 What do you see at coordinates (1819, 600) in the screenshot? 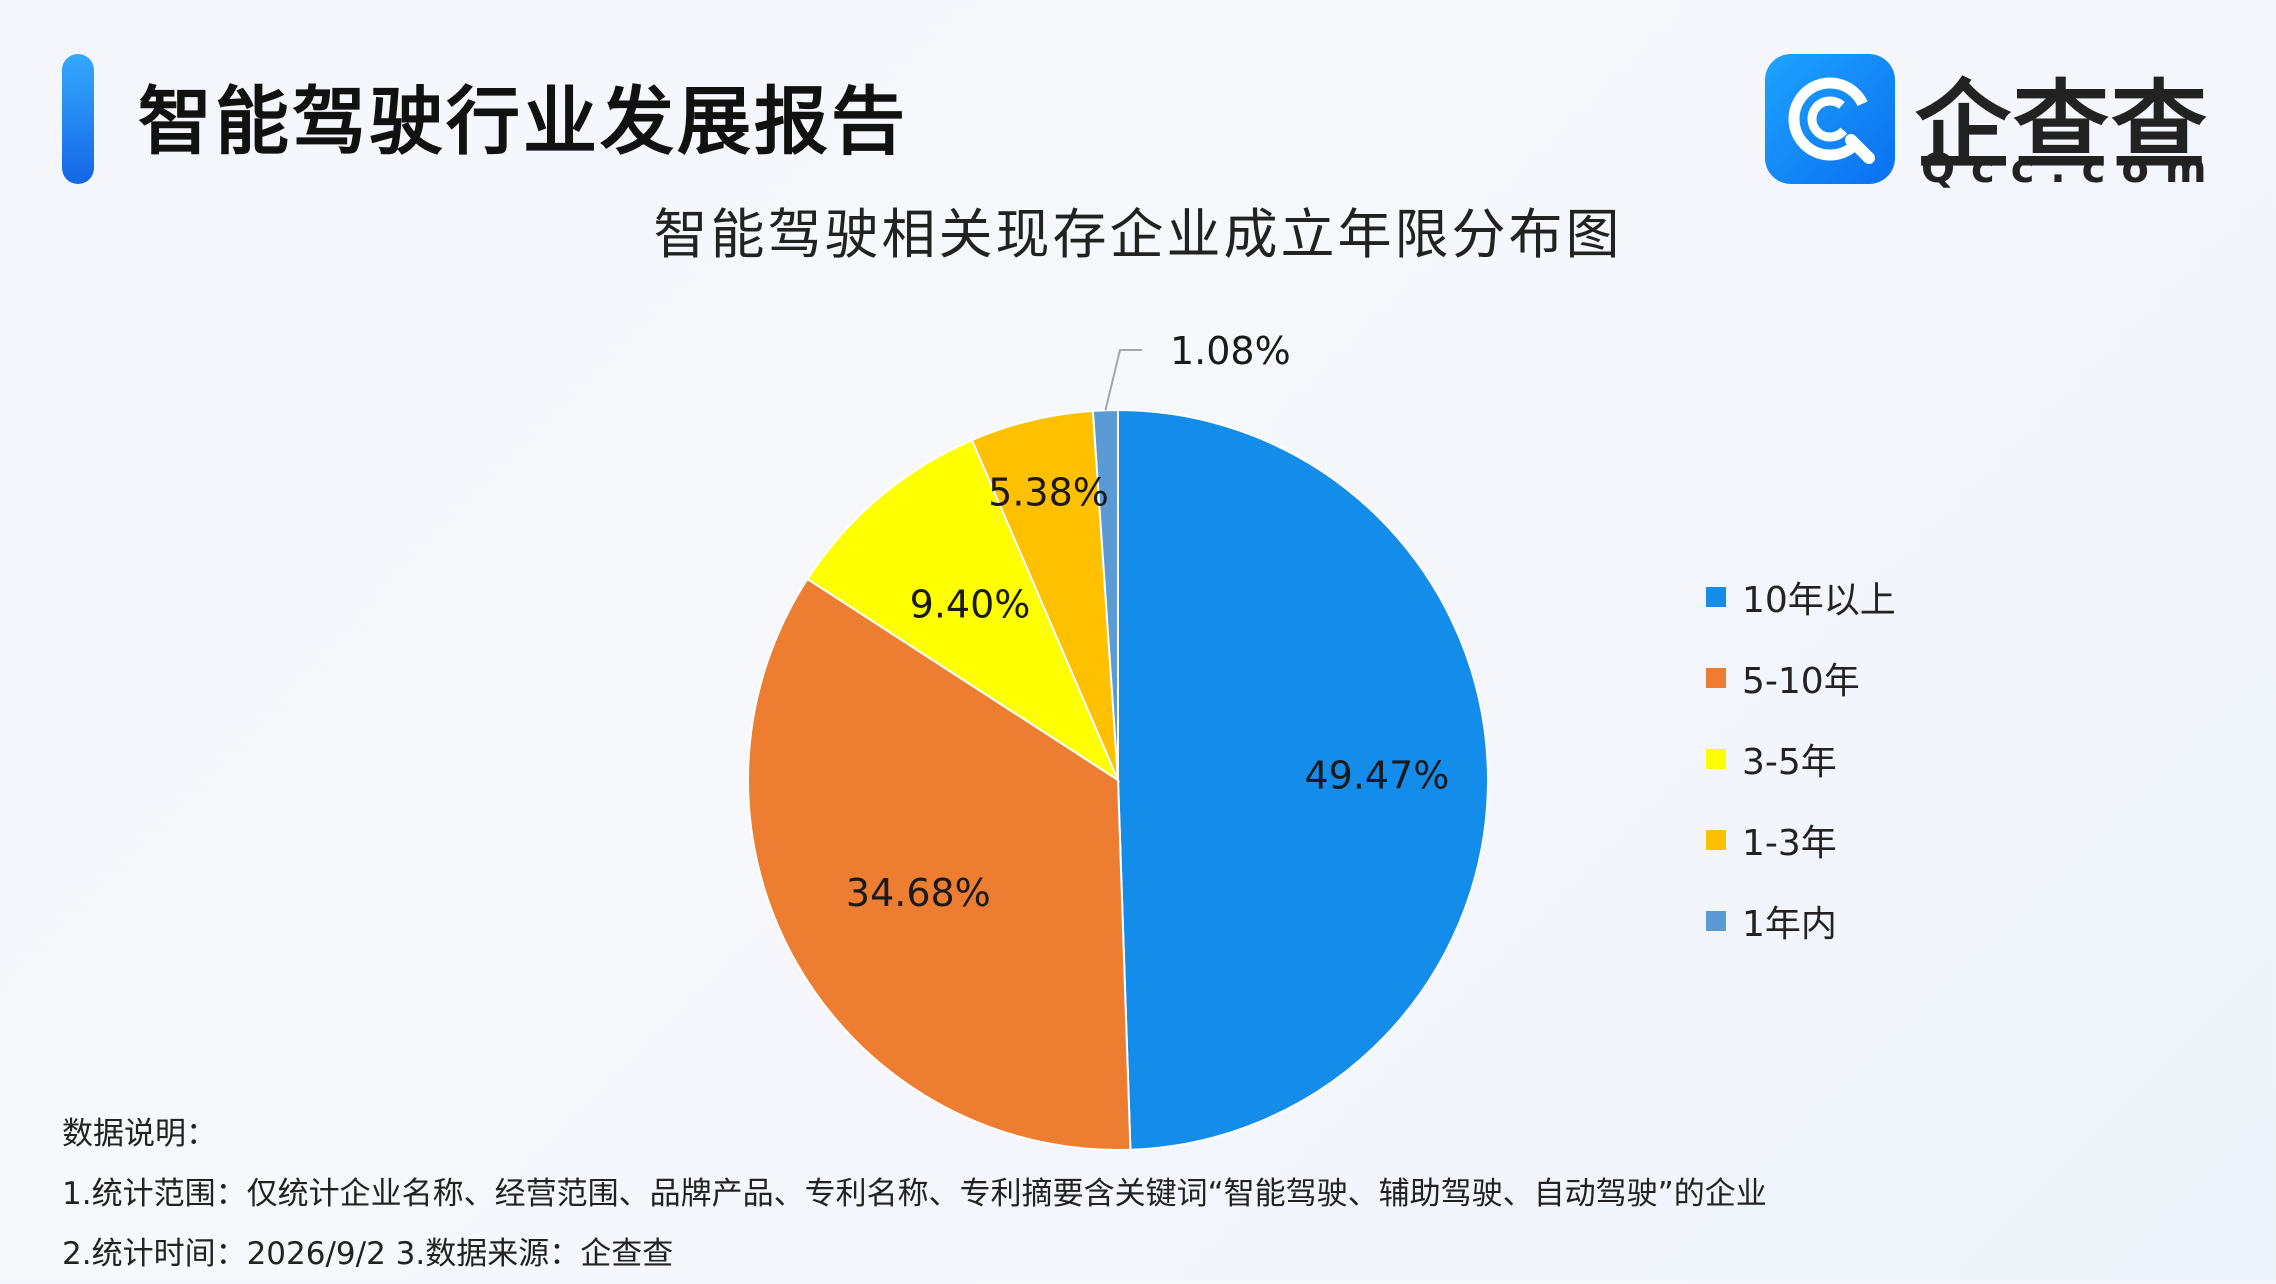
I see `legend-label-1: 10年以上` at bounding box center [1819, 600].